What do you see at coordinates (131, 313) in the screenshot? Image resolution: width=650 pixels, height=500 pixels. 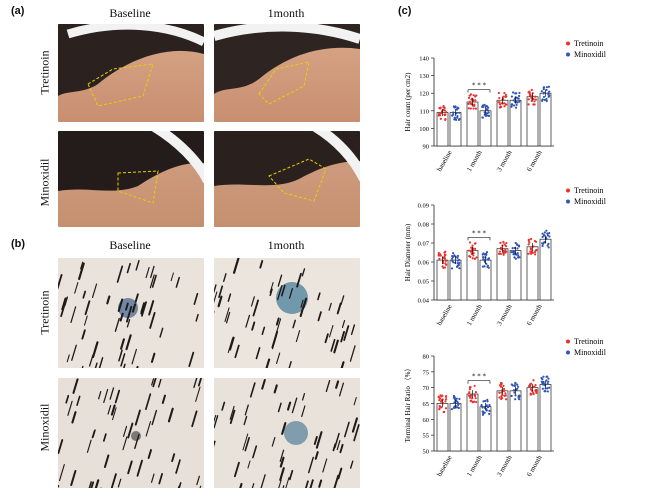 I see `dermoscopy-tretinoin-baseline` at bounding box center [131, 313].